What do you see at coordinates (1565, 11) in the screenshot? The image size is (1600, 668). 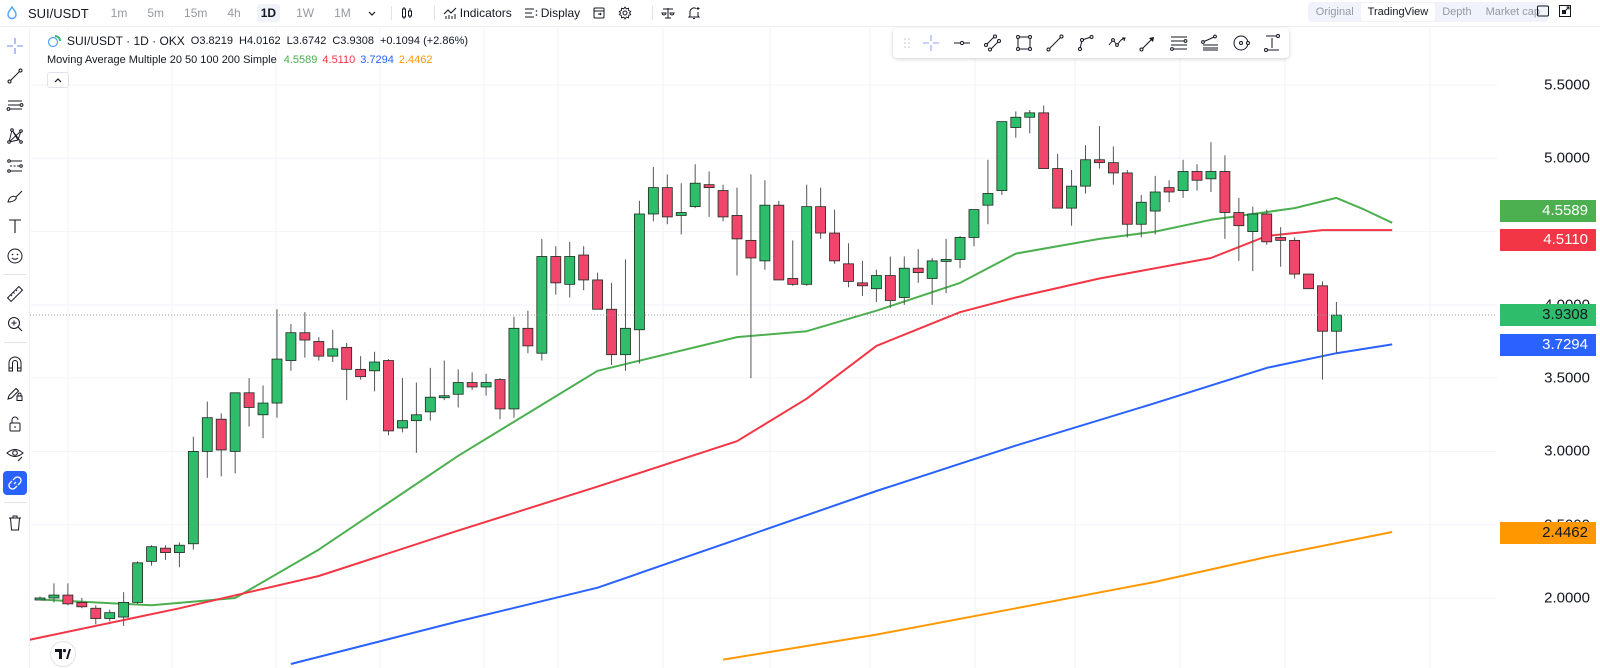 I see `popout-icon` at bounding box center [1565, 11].